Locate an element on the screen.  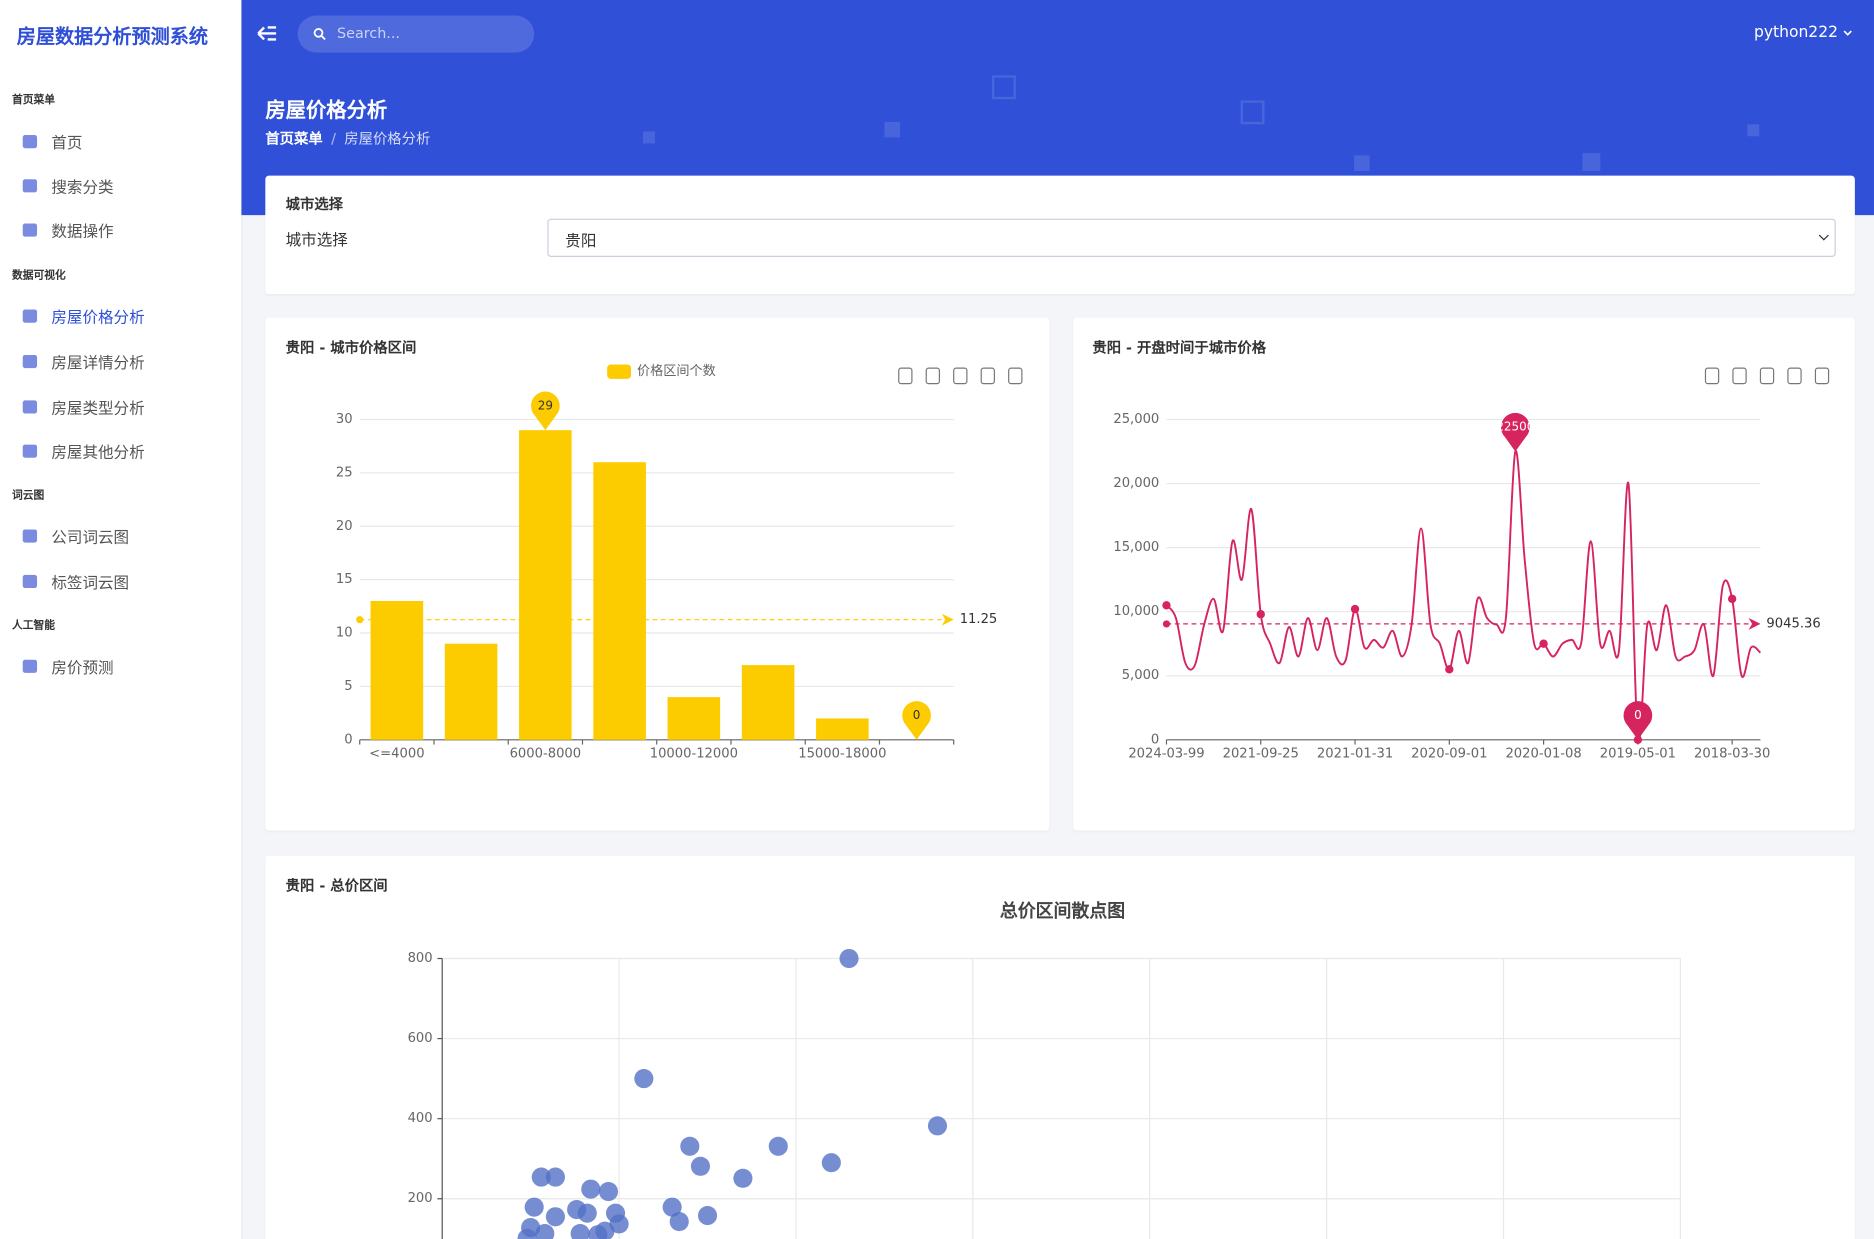
legend-swatch is located at coordinates (619, 371).